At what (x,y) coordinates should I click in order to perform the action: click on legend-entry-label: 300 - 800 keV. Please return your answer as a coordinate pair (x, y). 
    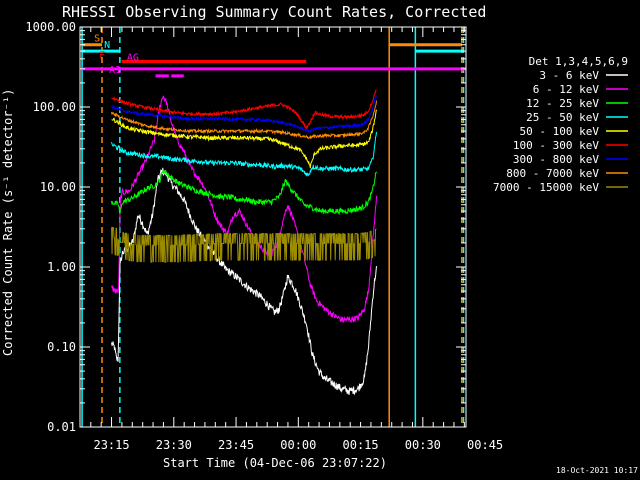
    Looking at the image, I should click on (556, 159).